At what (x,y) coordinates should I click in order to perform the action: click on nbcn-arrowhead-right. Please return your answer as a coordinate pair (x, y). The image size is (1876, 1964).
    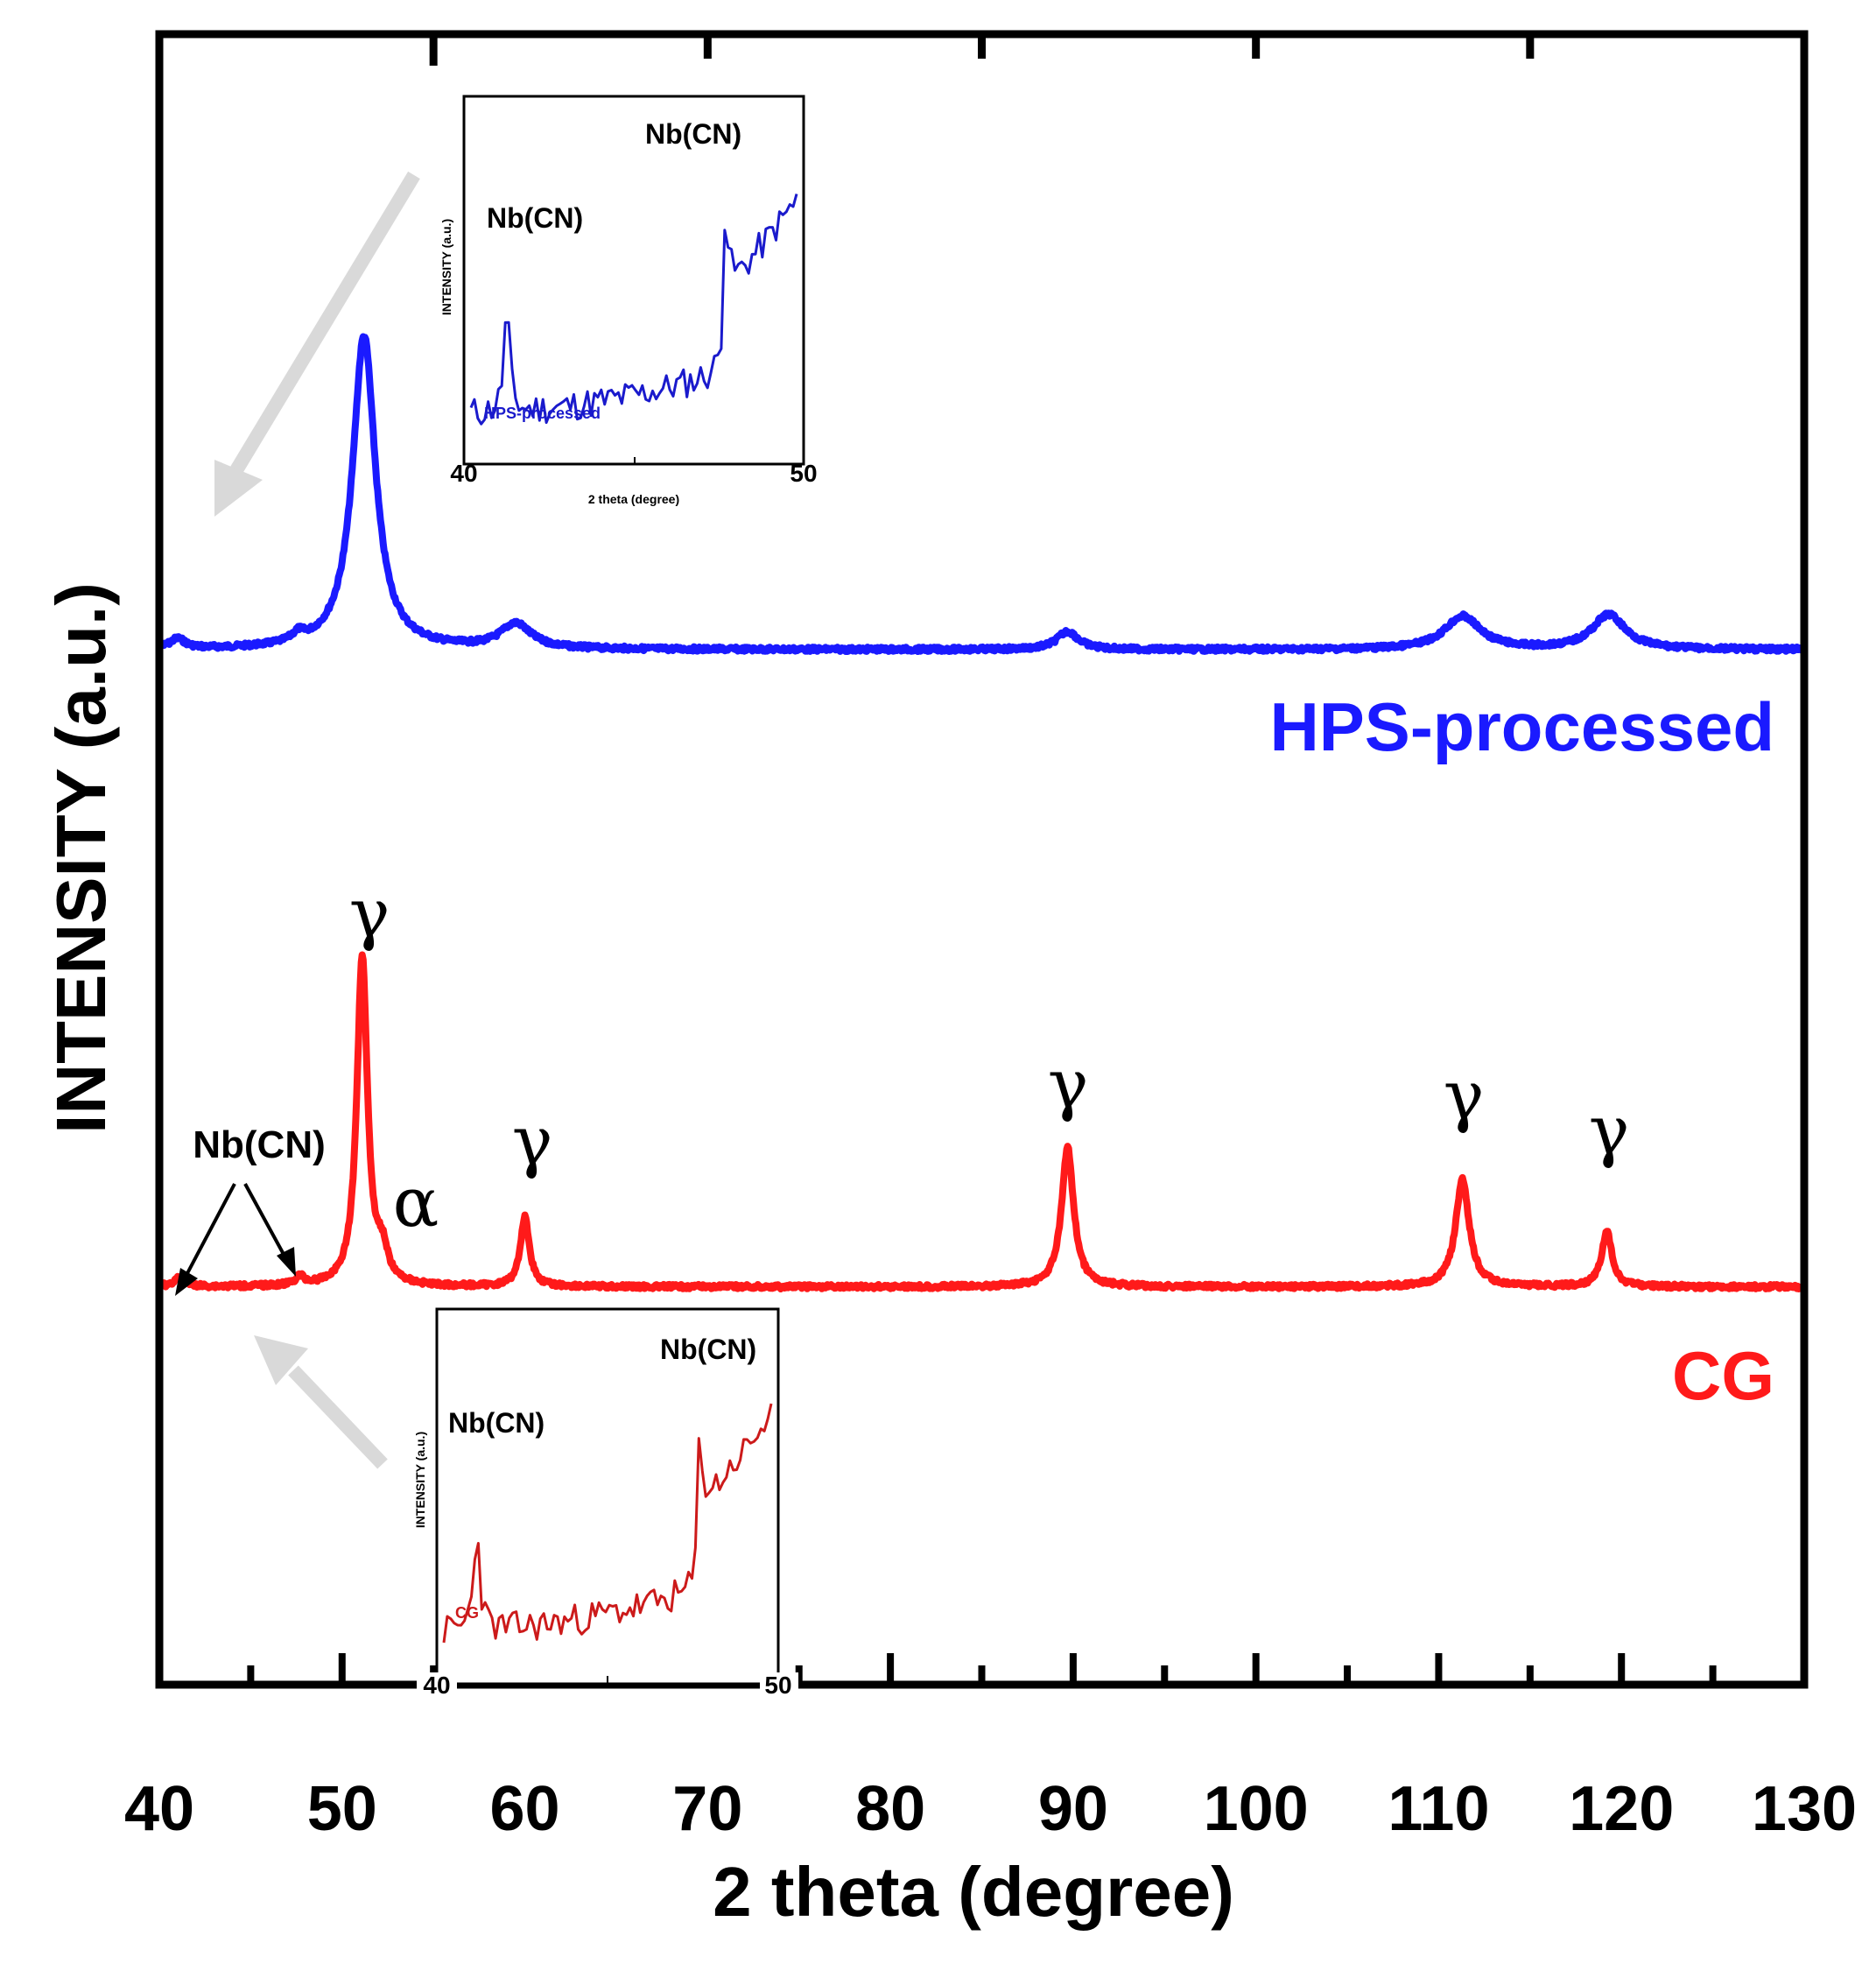
    Looking at the image, I should click on (286, 1262).